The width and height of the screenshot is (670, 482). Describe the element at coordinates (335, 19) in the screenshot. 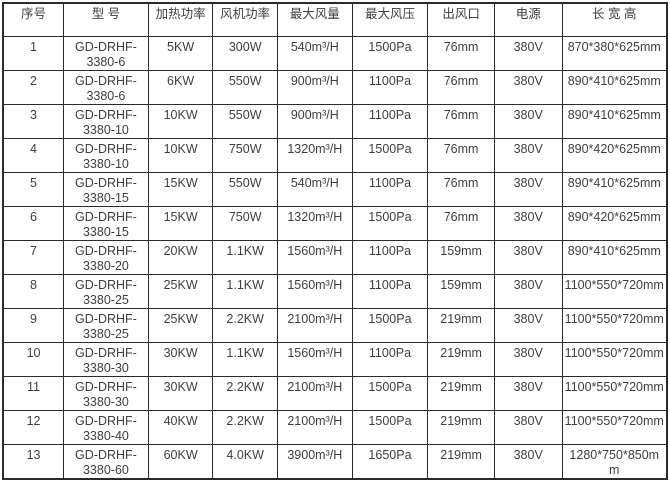

I see `table-header: 序号 型 号 加热功率 风机功率 最大风量 最大风压 出风口 电源 长 宽 高` at that location.